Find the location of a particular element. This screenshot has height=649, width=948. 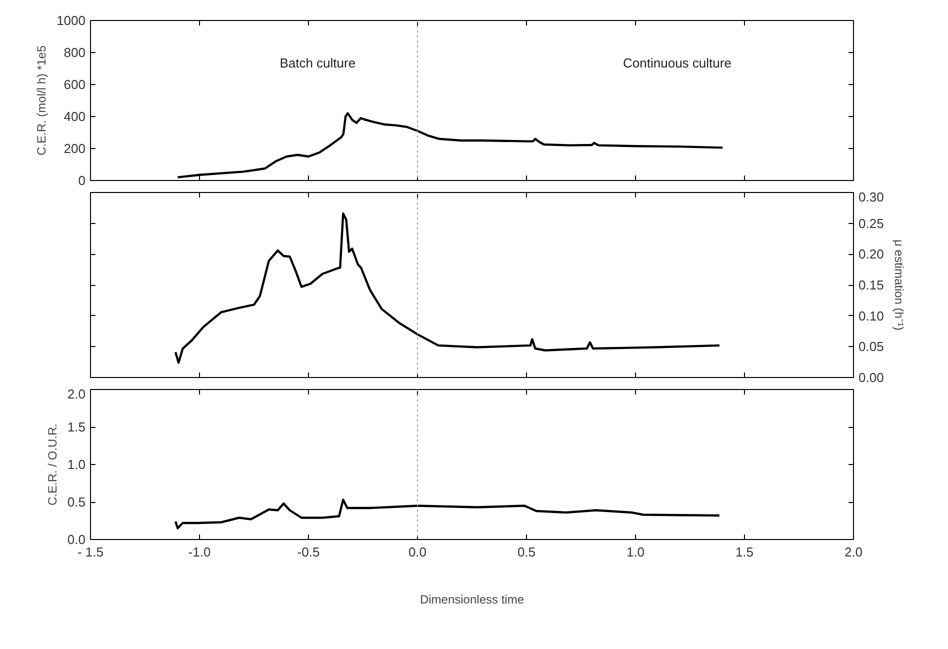

x-tick-label: - 1.5 is located at coordinates (90, 552).